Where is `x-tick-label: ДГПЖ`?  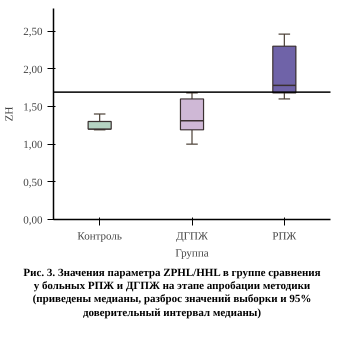
x-tick-label: ДГПЖ is located at coordinates (192, 236).